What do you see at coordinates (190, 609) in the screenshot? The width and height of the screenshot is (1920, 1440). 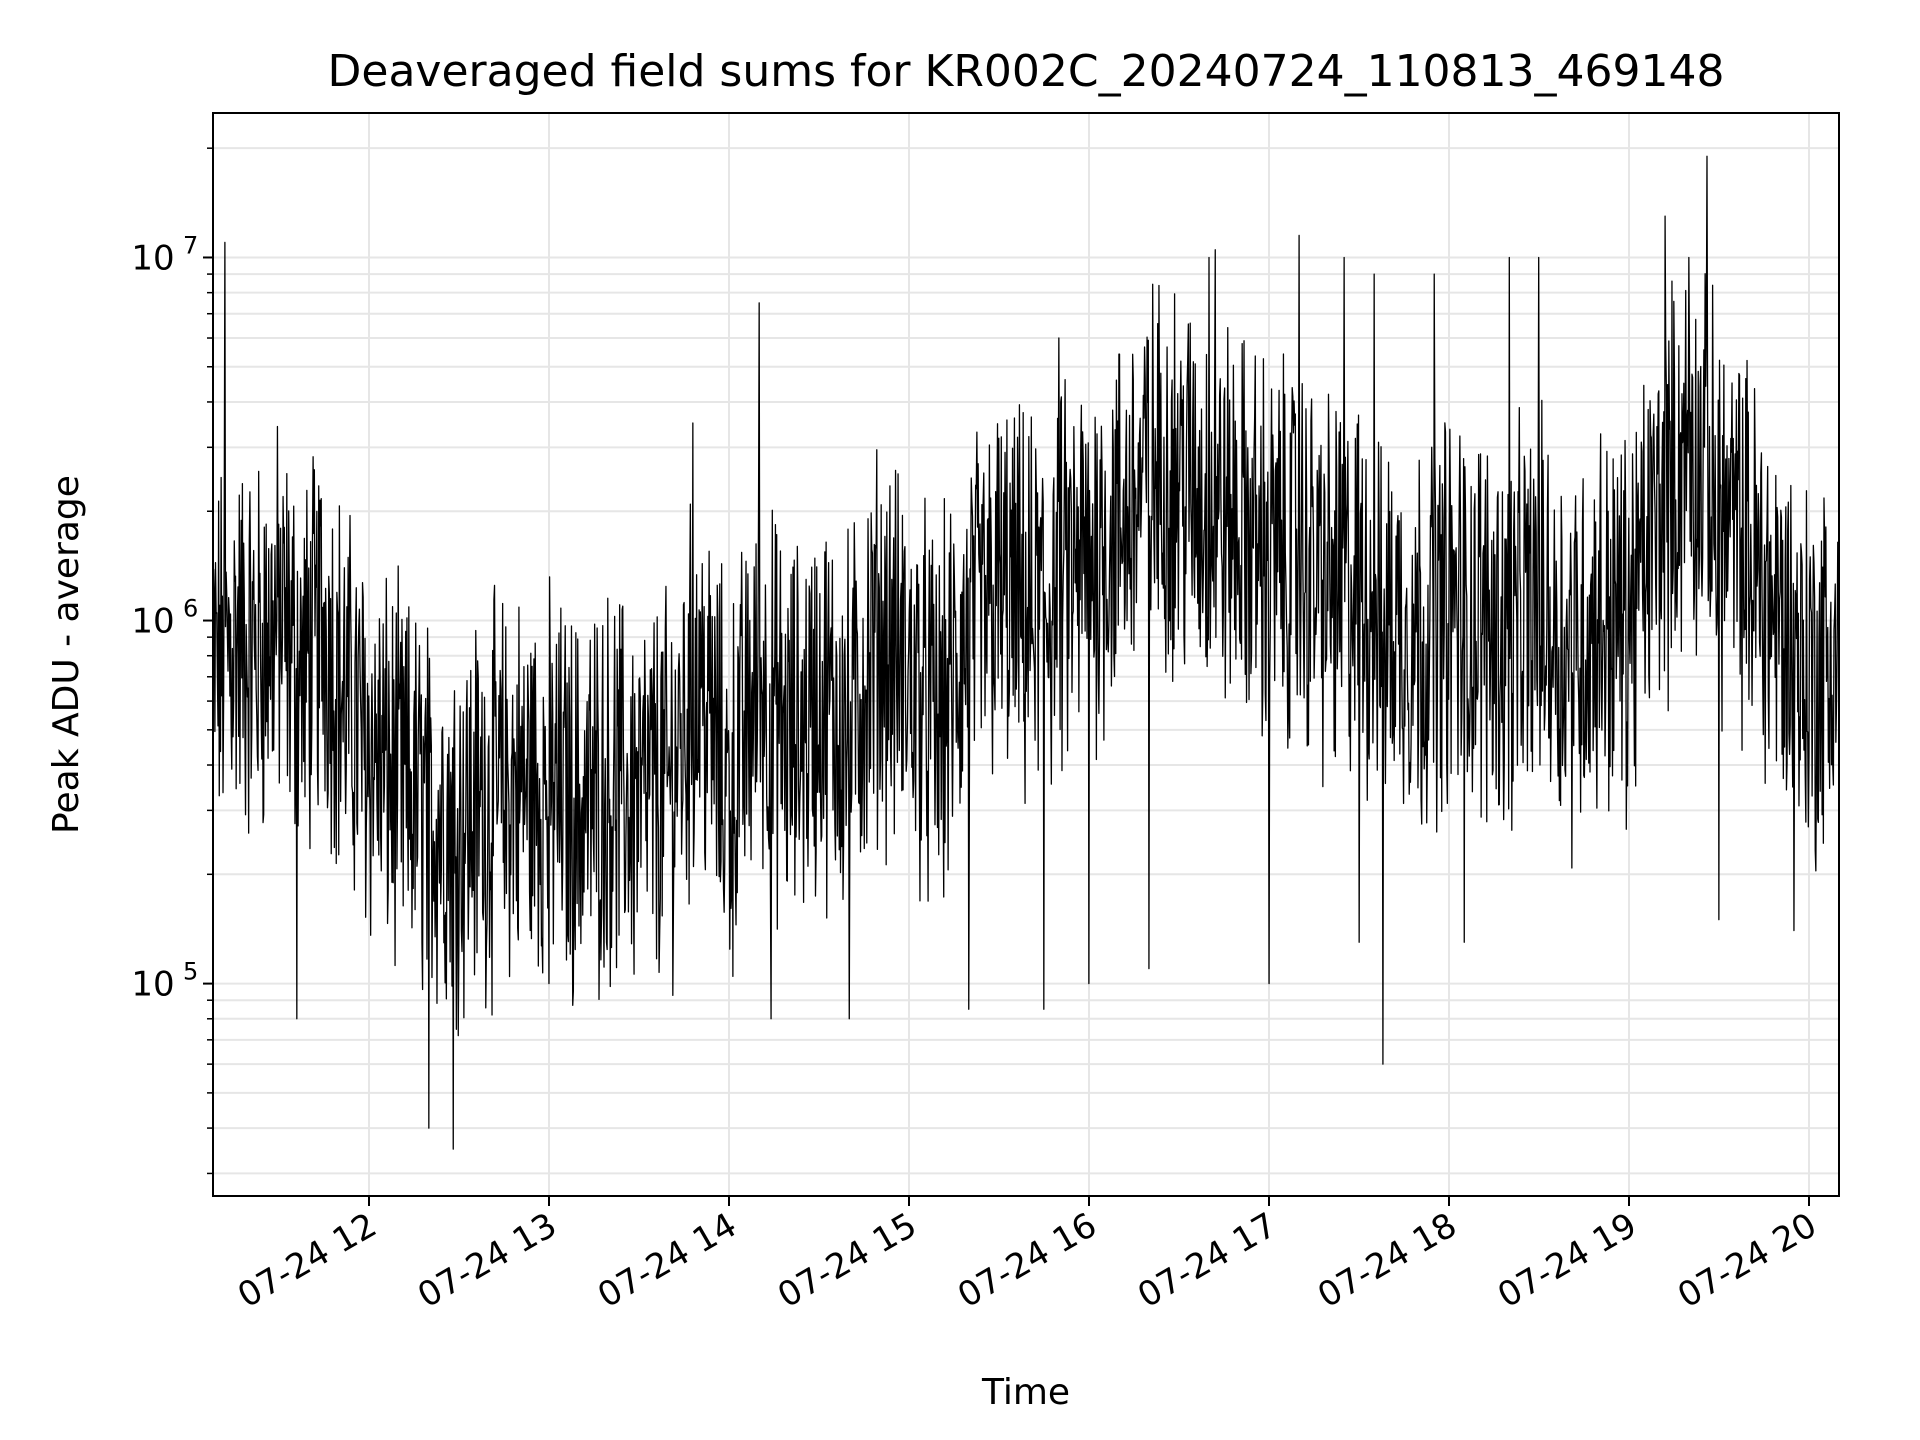 I see `y-tick-exponent: 6` at bounding box center [190, 609].